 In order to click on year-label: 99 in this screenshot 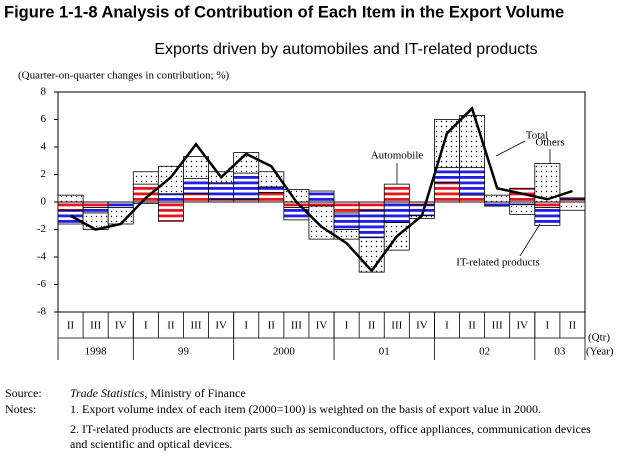, I will do `click(184, 352)`.